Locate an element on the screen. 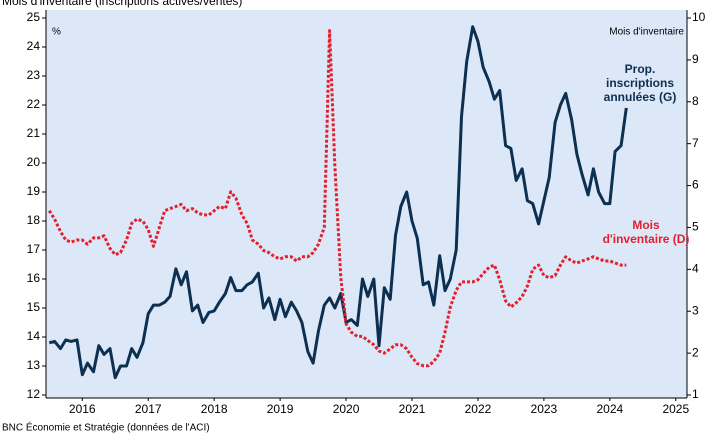  y2-tick-label: 4 is located at coordinates (695, 269).